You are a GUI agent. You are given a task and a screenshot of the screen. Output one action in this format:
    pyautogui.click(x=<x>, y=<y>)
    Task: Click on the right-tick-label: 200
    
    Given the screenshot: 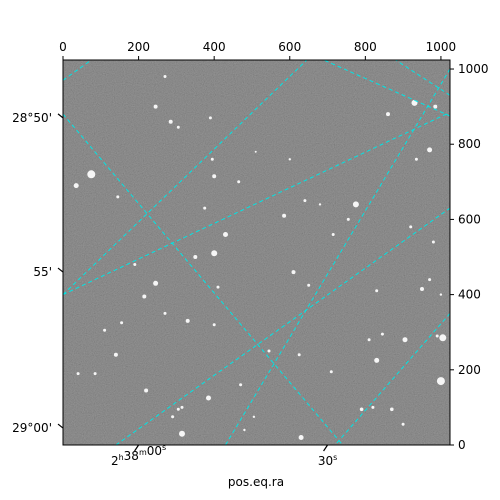 What is the action you would take?
    pyautogui.click(x=469, y=370)
    